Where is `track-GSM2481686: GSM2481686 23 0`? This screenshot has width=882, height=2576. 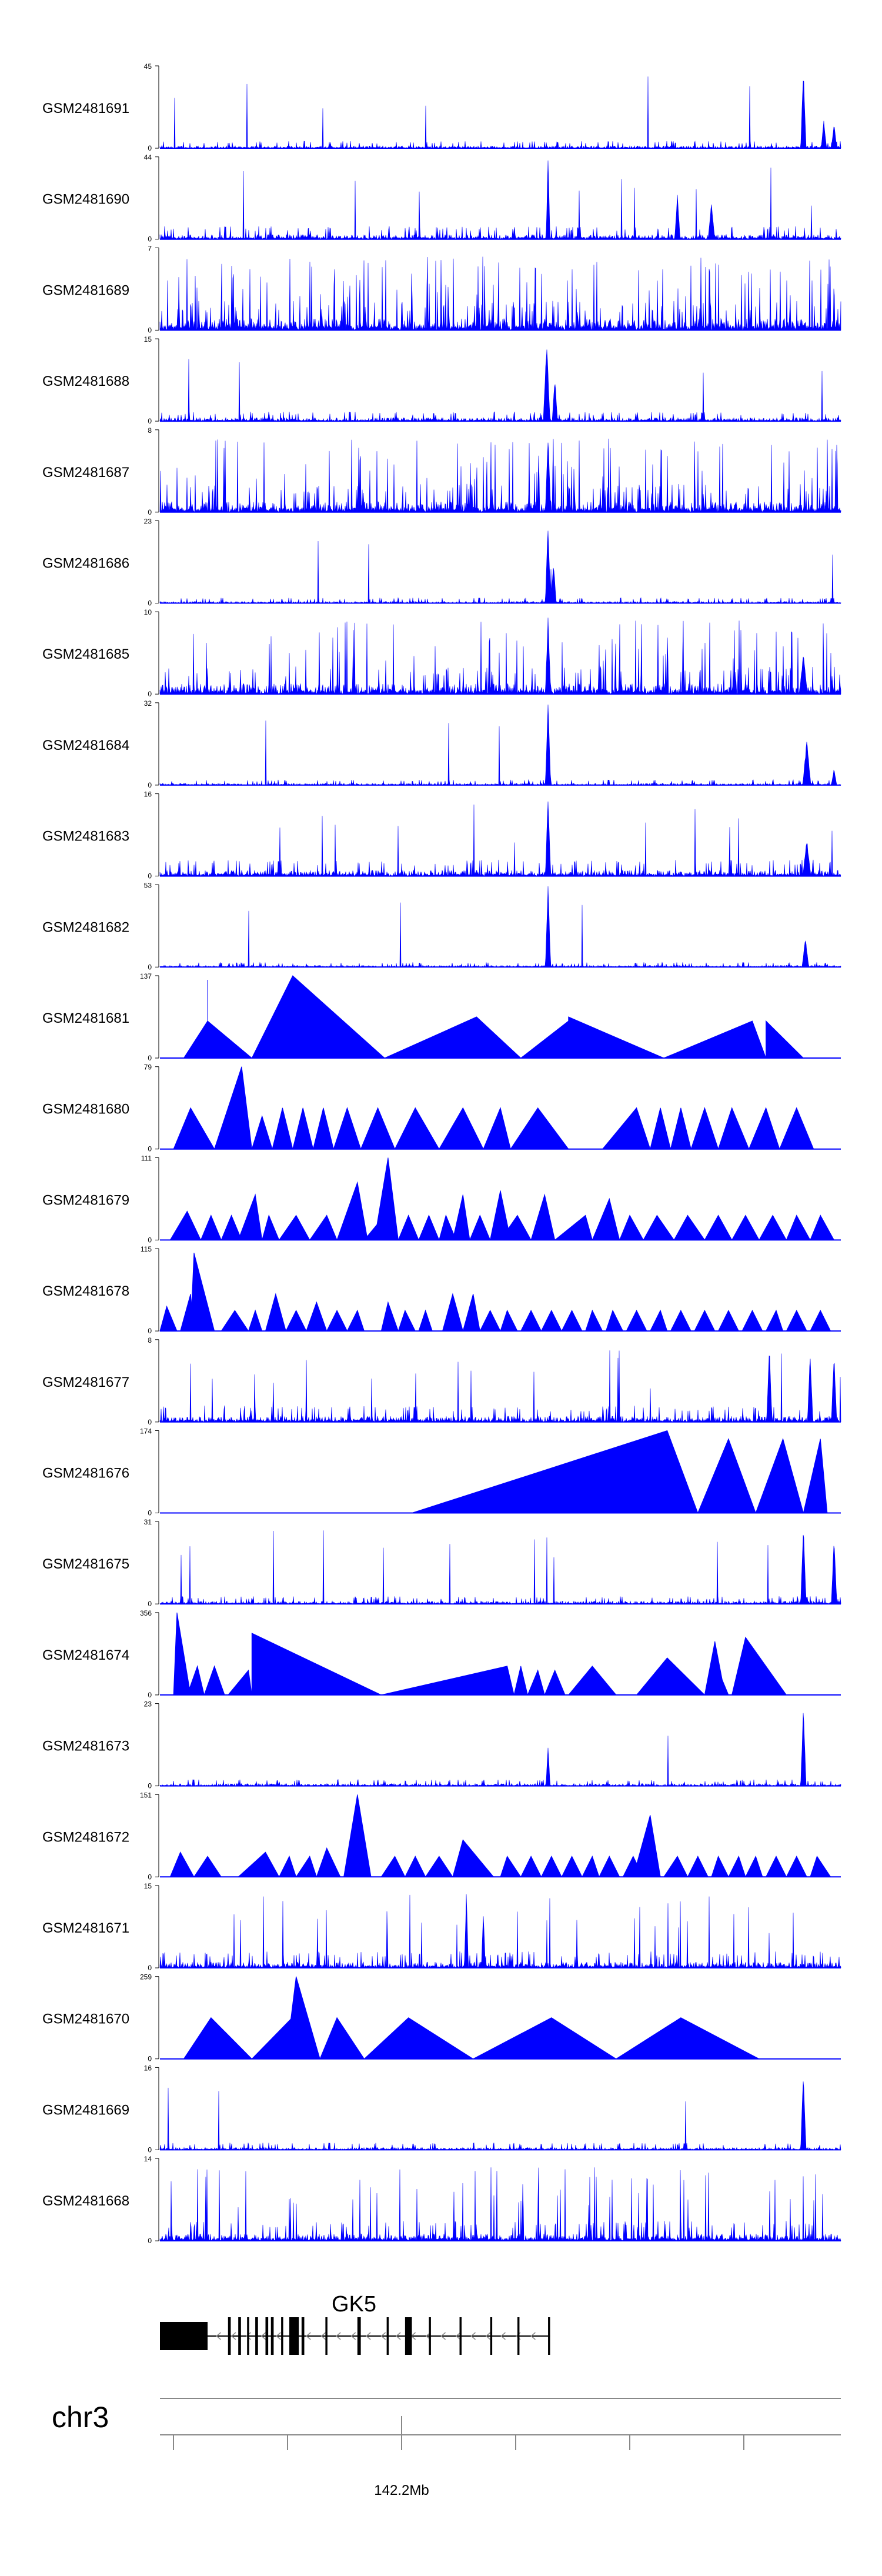
track-GSM2481686: GSM2481686 23 0 is located at coordinates (441, 563).